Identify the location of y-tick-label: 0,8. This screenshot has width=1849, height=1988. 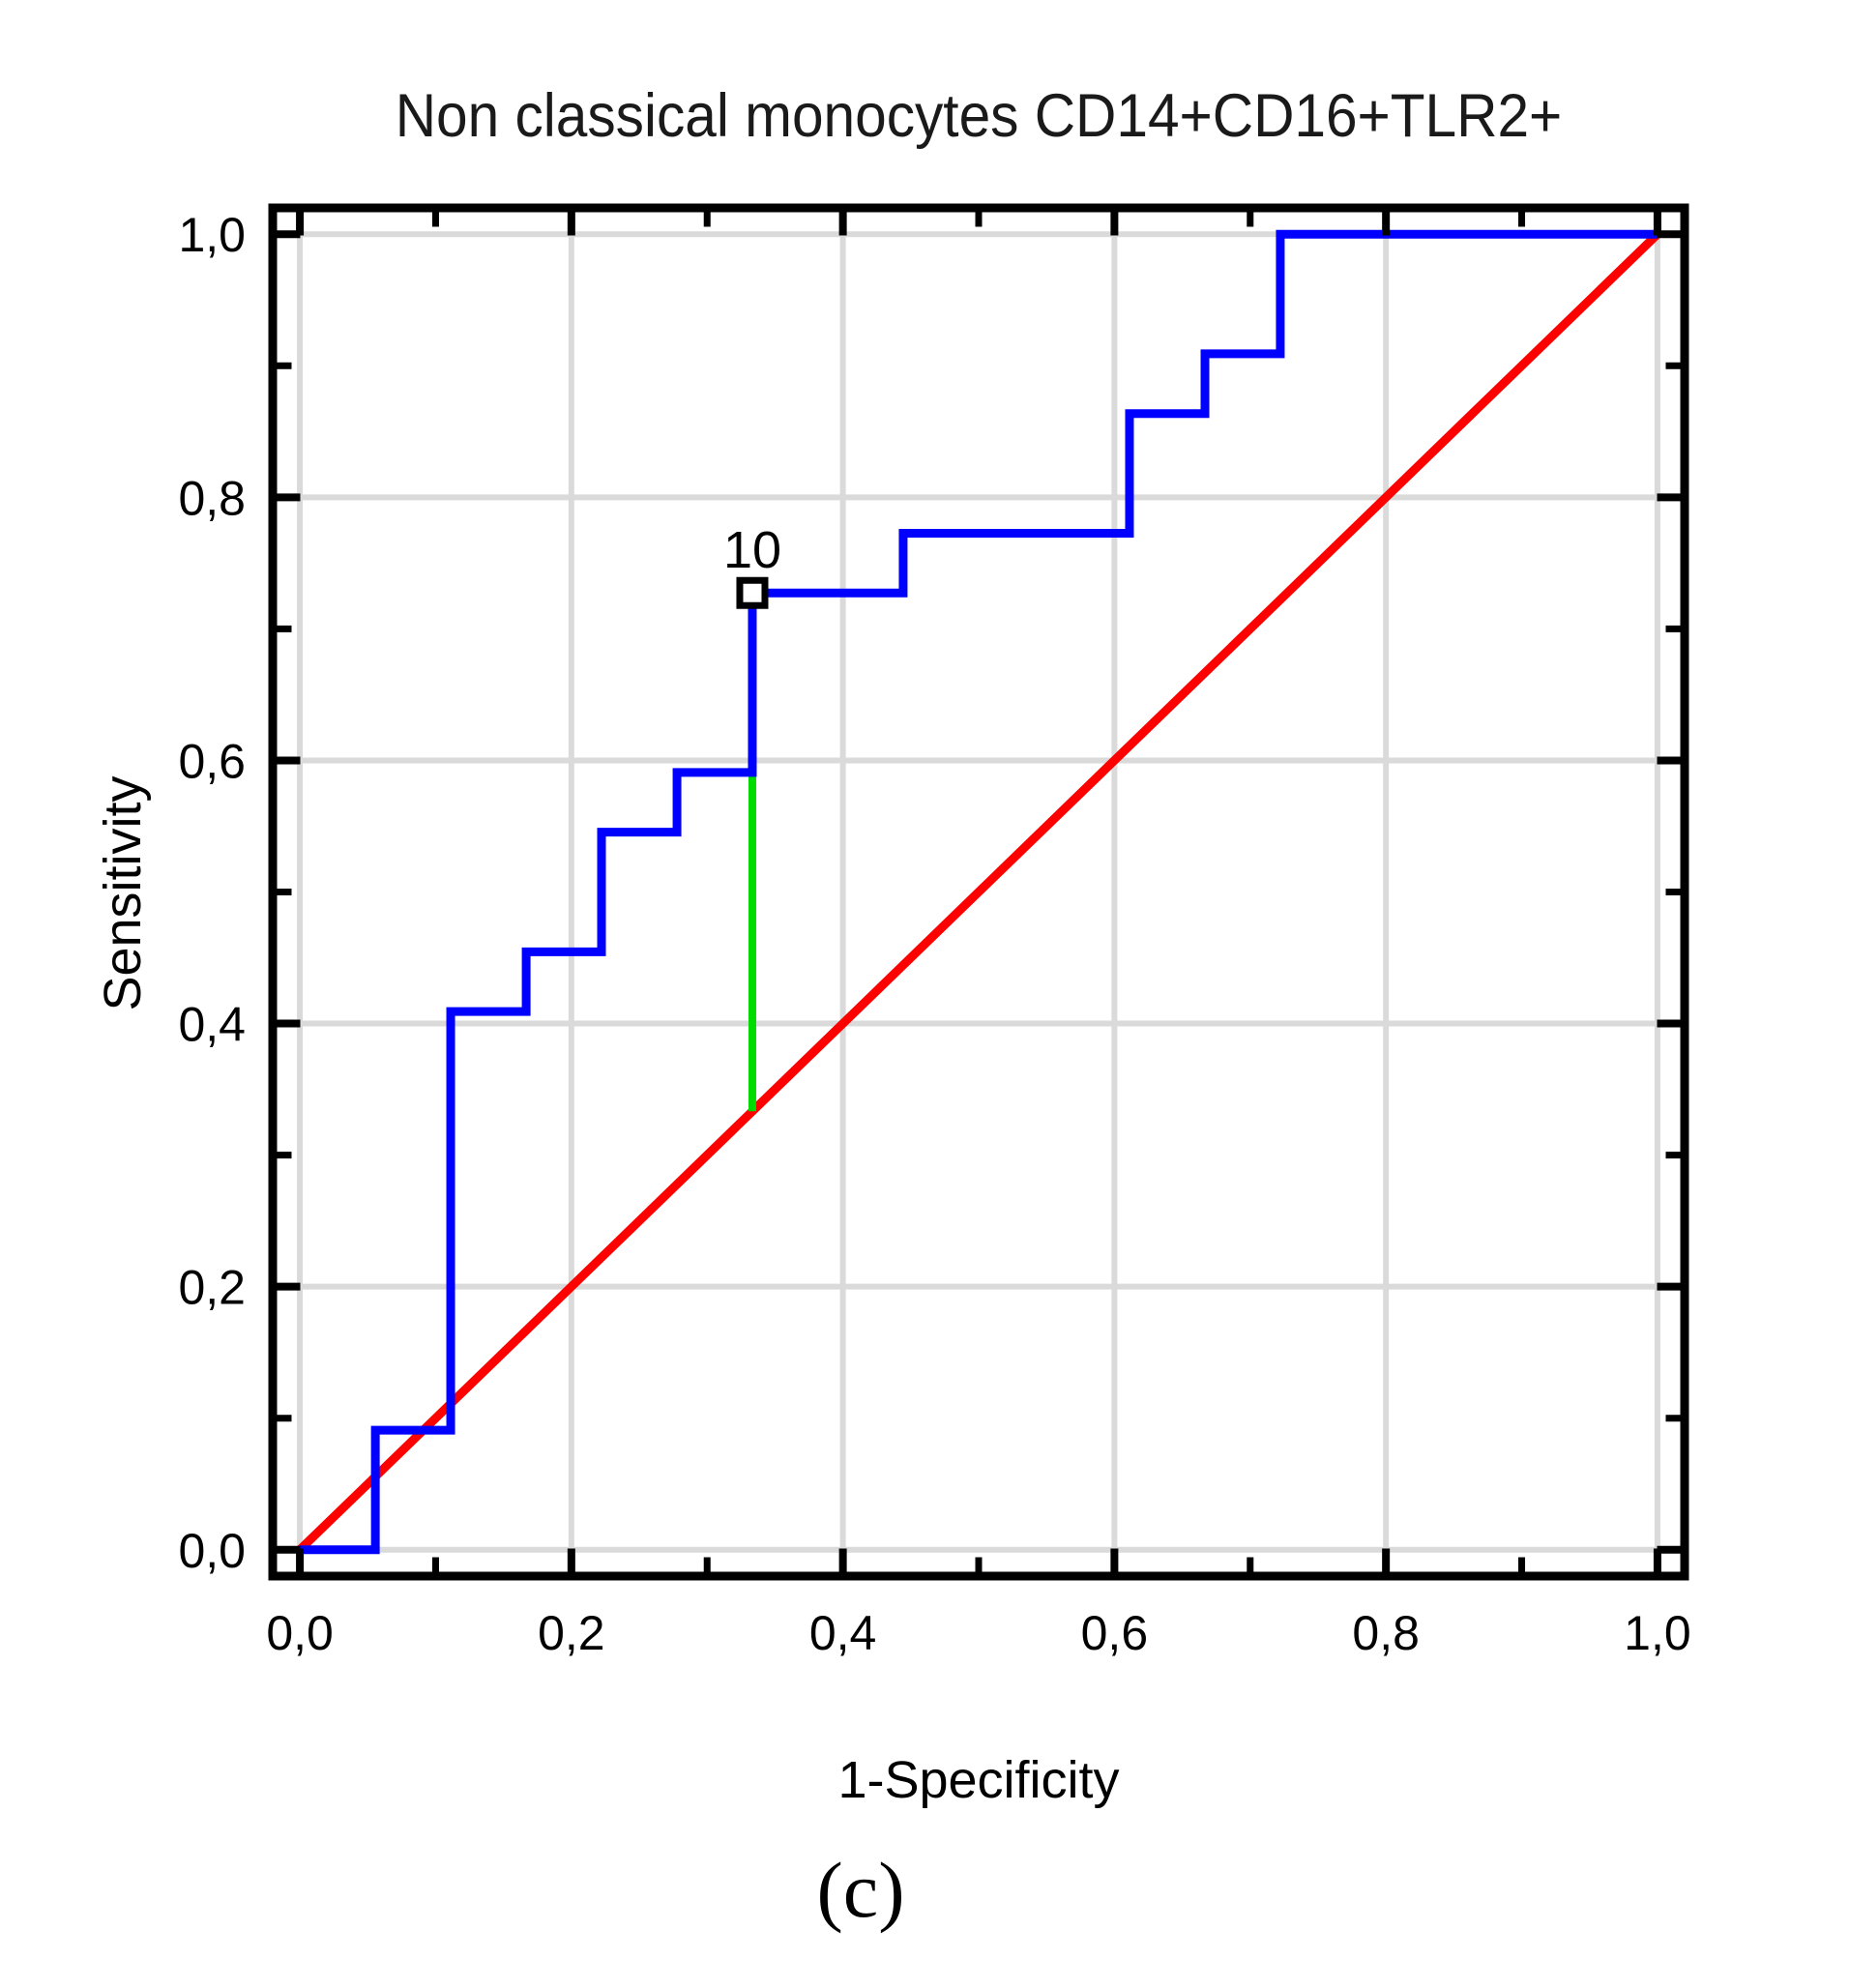
(212, 498).